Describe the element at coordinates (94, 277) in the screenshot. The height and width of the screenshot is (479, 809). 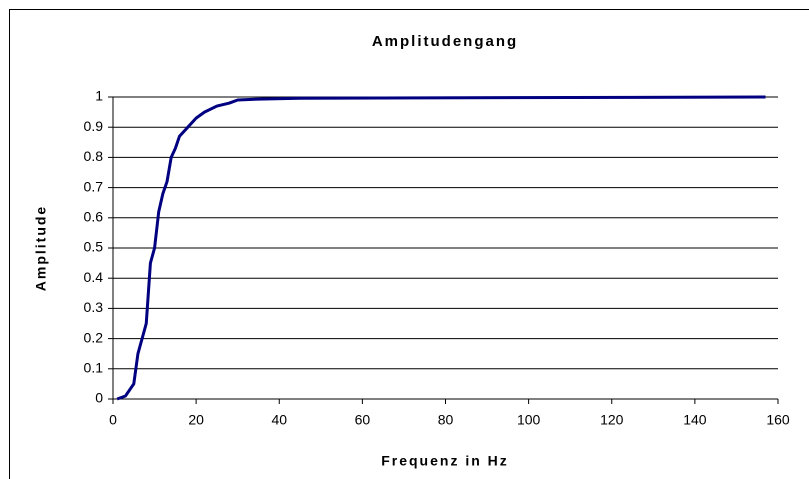
I see `y-tick-label: 0.4` at that location.